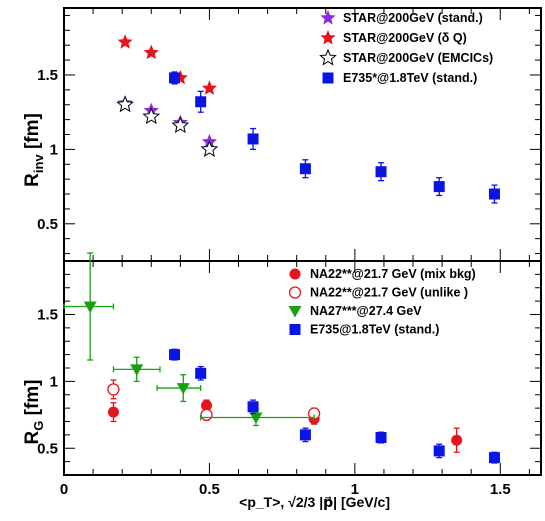 The height and width of the screenshot is (521, 545). I want to click on top-y-axis-title: Rinv [fm], so click(34, 150).